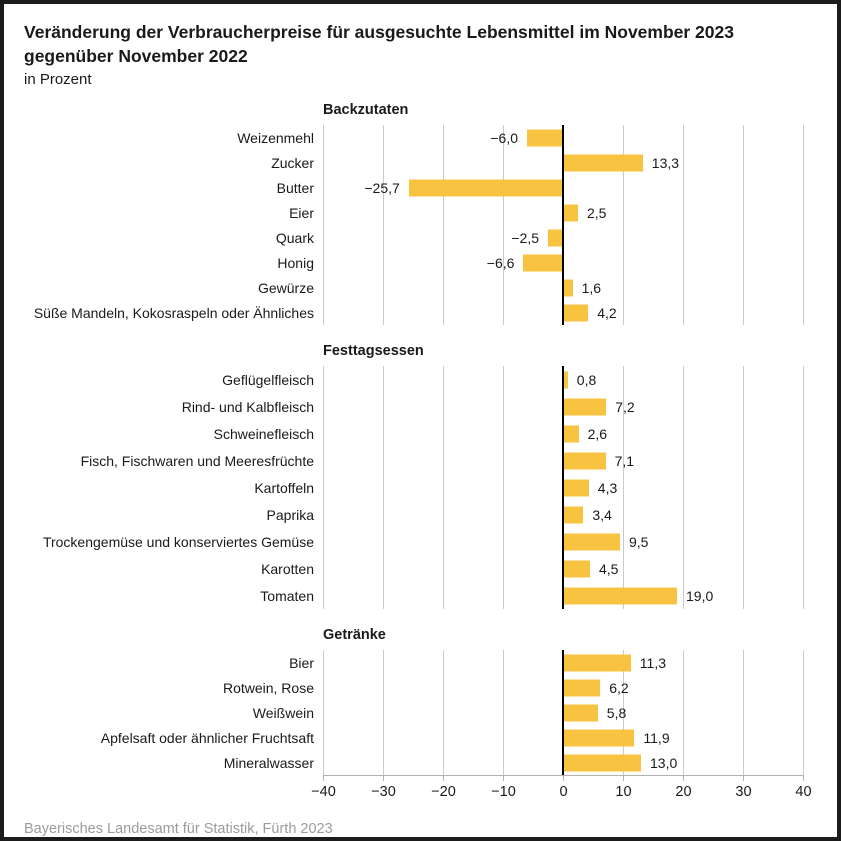 The width and height of the screenshot is (841, 841). What do you see at coordinates (430, 688) in the screenshot?
I see `chart-row: Rotwein, Rose 6,2` at bounding box center [430, 688].